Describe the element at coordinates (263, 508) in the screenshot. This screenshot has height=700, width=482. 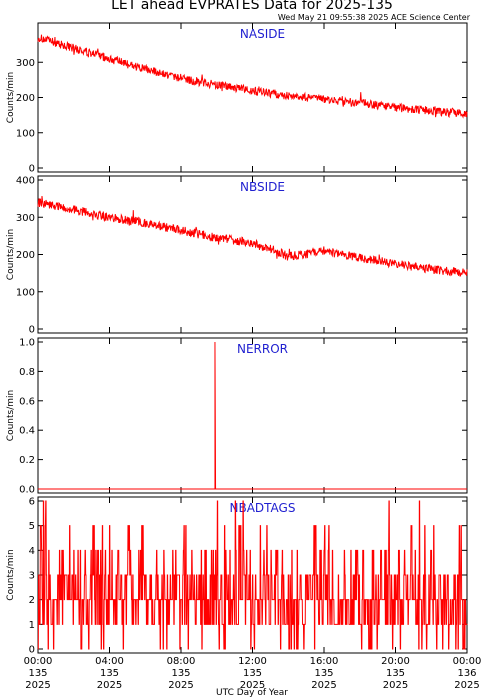
I see `series-label: NBADTAGS` at that location.